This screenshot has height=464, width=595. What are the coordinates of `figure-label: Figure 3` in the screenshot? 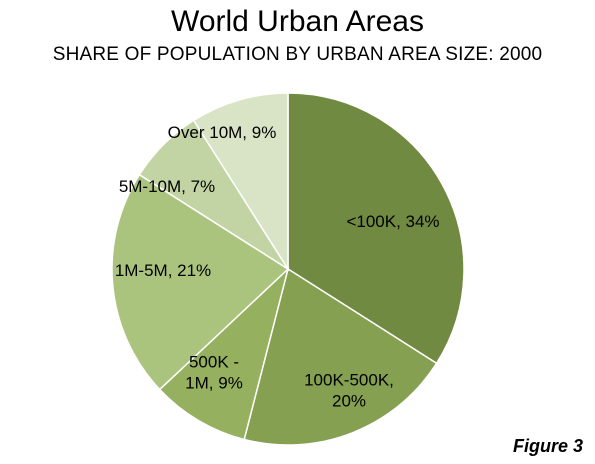 It's located at (547, 446).